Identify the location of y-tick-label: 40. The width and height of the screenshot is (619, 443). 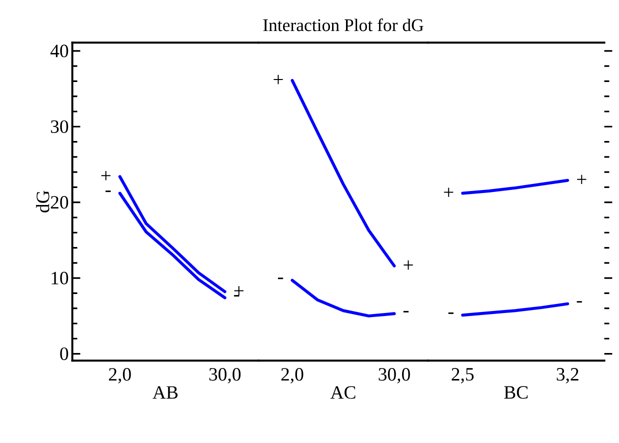
(59, 51).